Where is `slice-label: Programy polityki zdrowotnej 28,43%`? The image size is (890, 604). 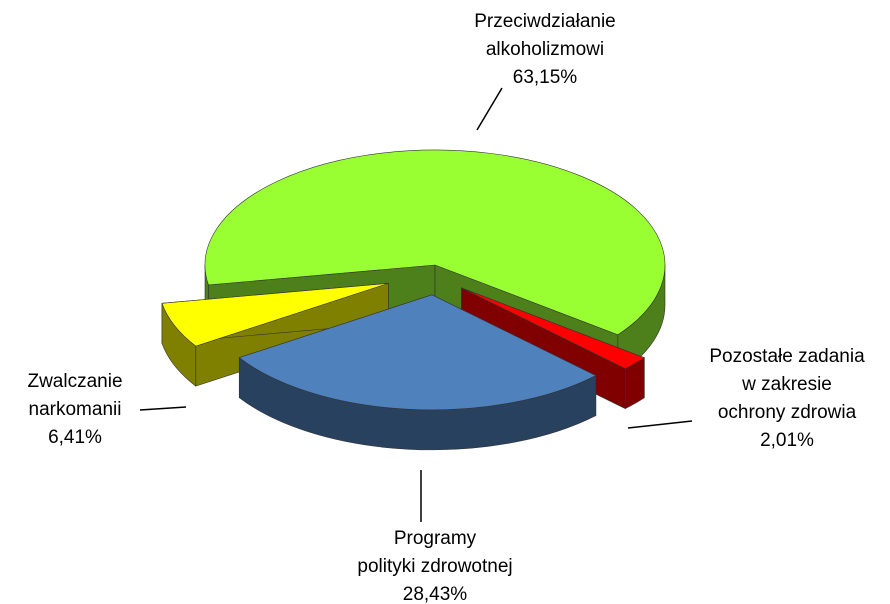 slice-label: Programy polityki zdrowotnej 28,43% is located at coordinates (435, 564).